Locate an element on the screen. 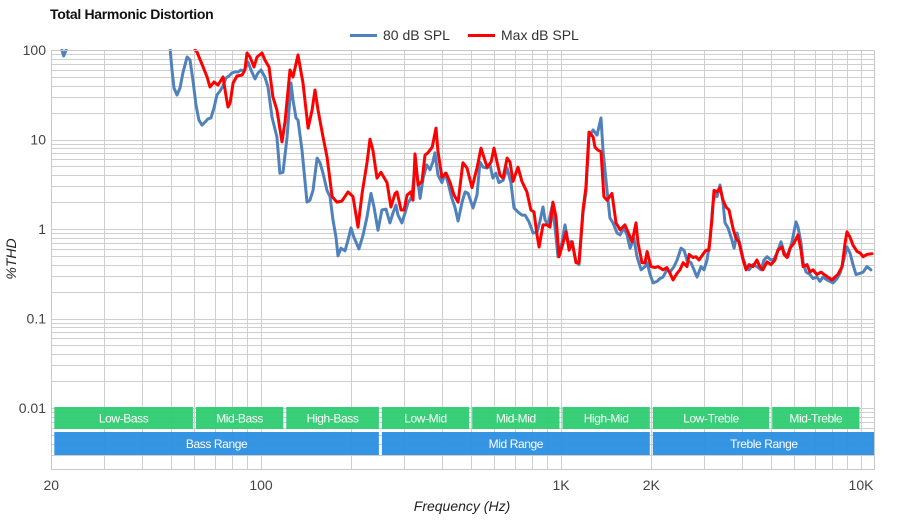 This screenshot has width=900, height=520. band-label: High-Bass is located at coordinates (333, 419).